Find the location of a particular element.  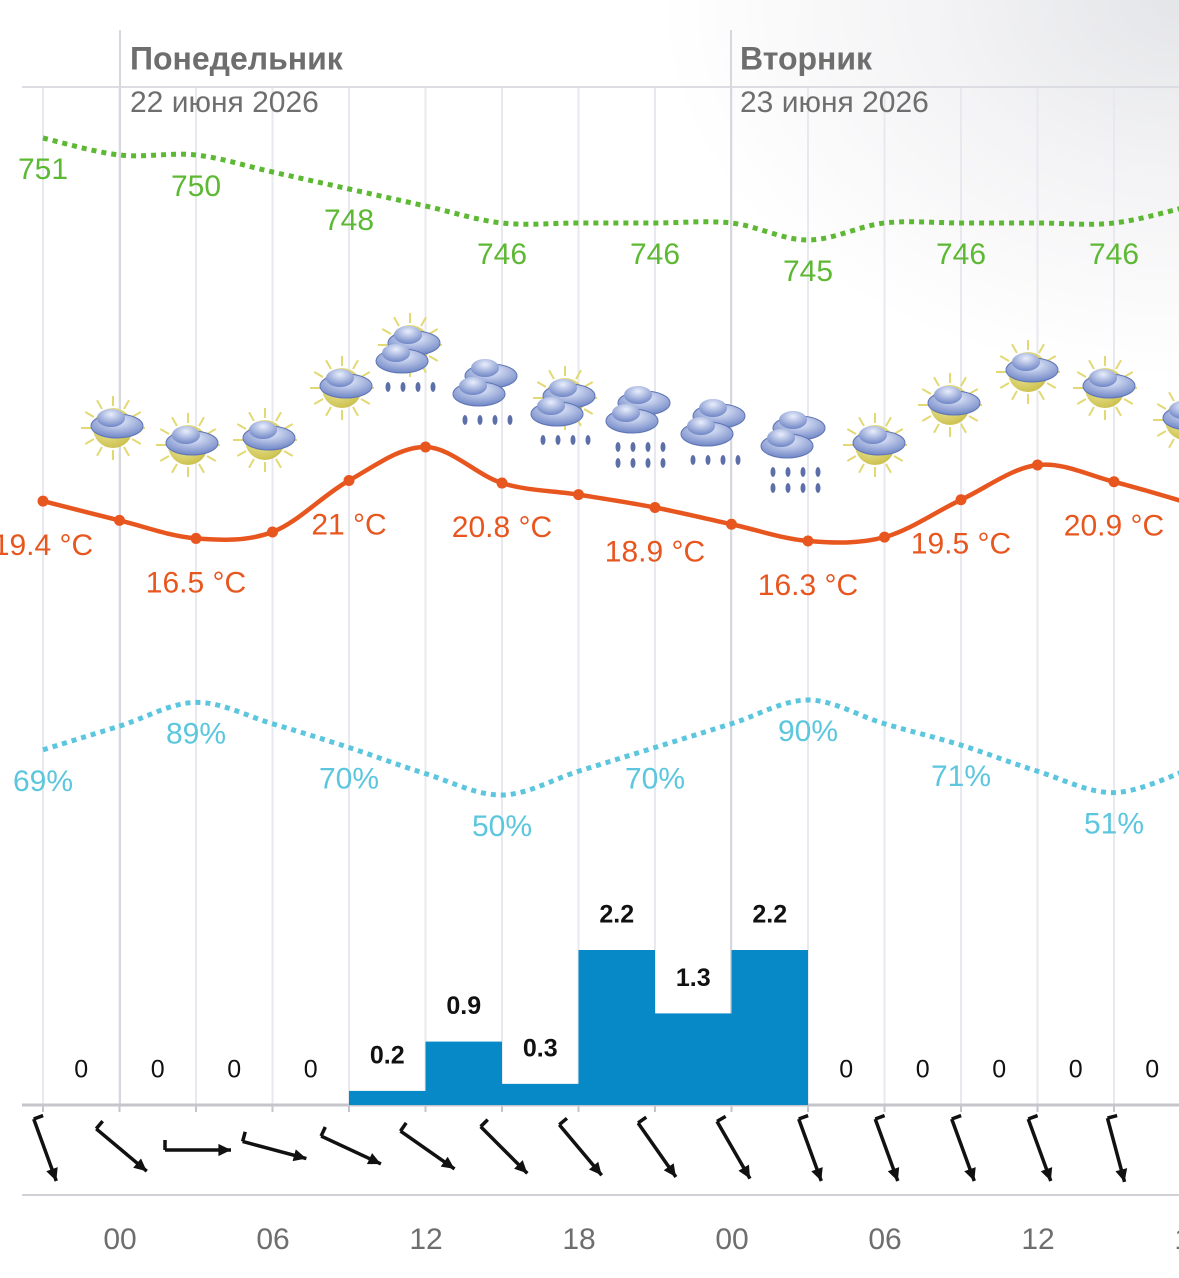

hour-label: 12 is located at coordinates (1037, 1239).